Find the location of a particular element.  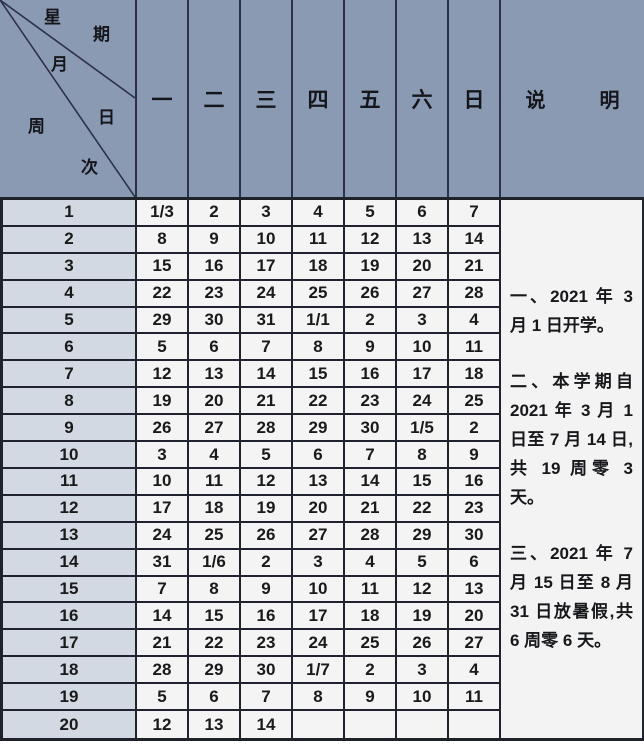

day-header-sat: 六 is located at coordinates (423, 98).